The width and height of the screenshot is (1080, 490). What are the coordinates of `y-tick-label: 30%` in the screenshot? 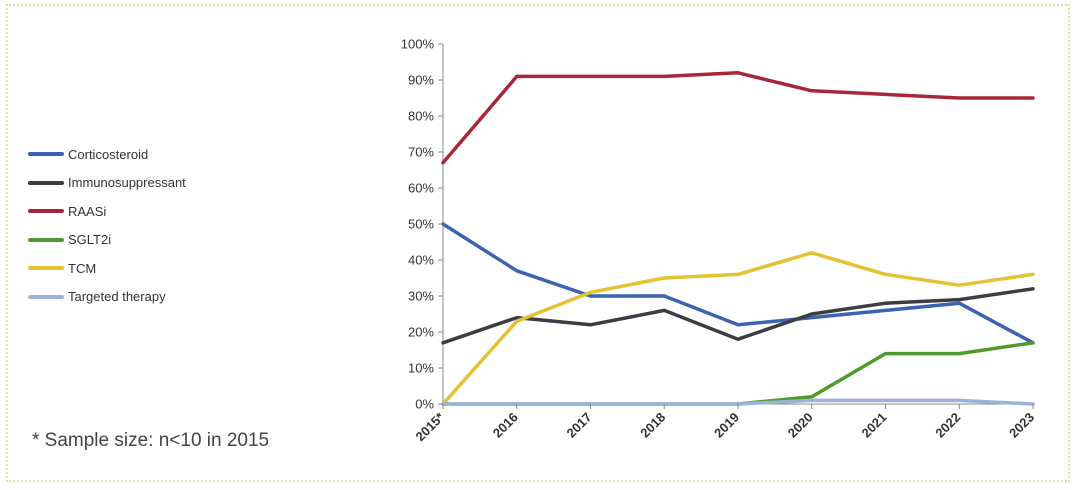 It's located at (421, 296).